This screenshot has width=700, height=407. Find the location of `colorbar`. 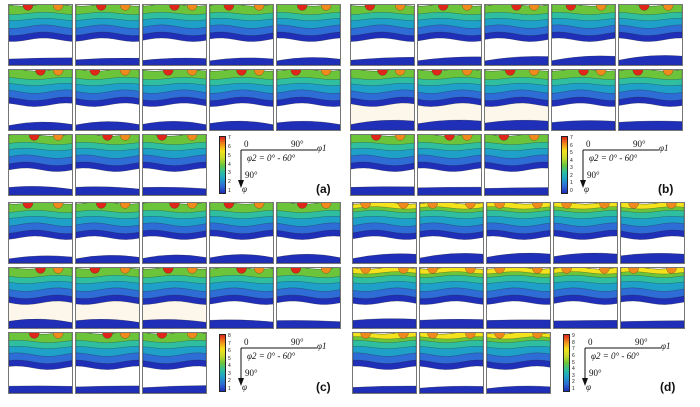

colorbar is located at coordinates (222, 363).